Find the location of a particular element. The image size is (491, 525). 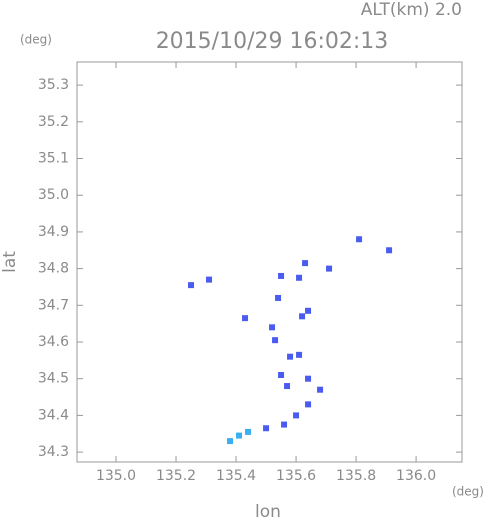

chart-title: 2015/10/29 16:02:13 is located at coordinates (272, 41).